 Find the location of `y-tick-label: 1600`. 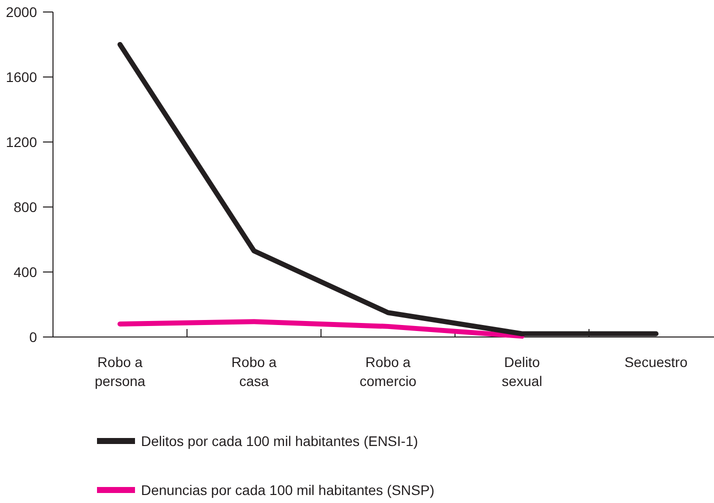

y-tick-label: 1600 is located at coordinates (22, 76).